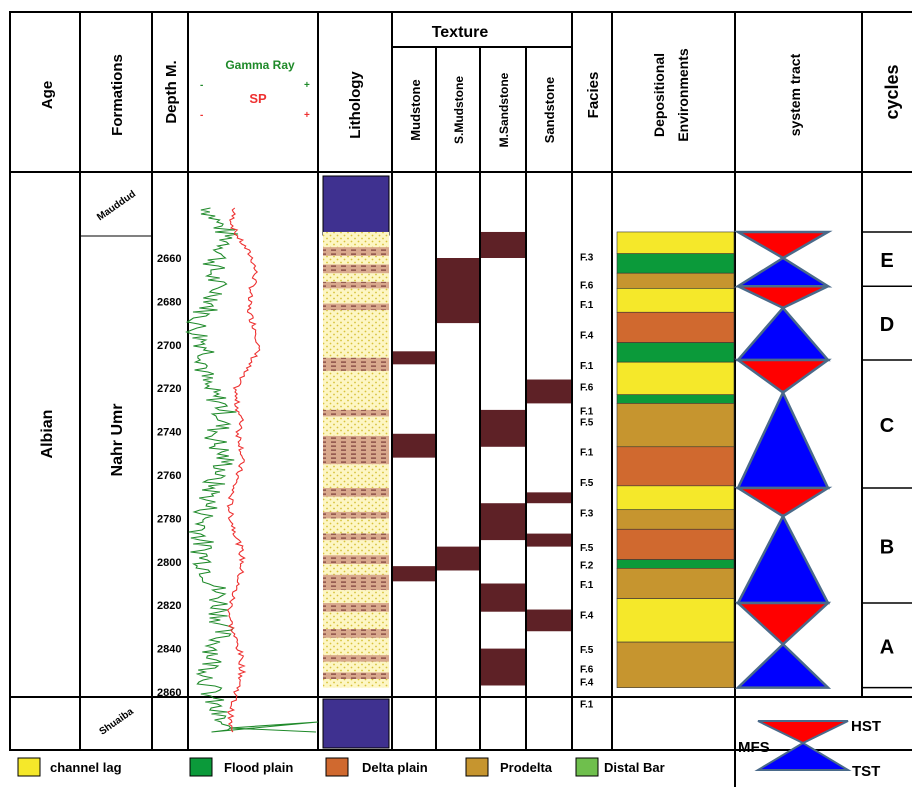 Image resolution: width=912 pixels, height=787 pixels. I want to click on legend-swatch-delta-plain, so click(337, 767).